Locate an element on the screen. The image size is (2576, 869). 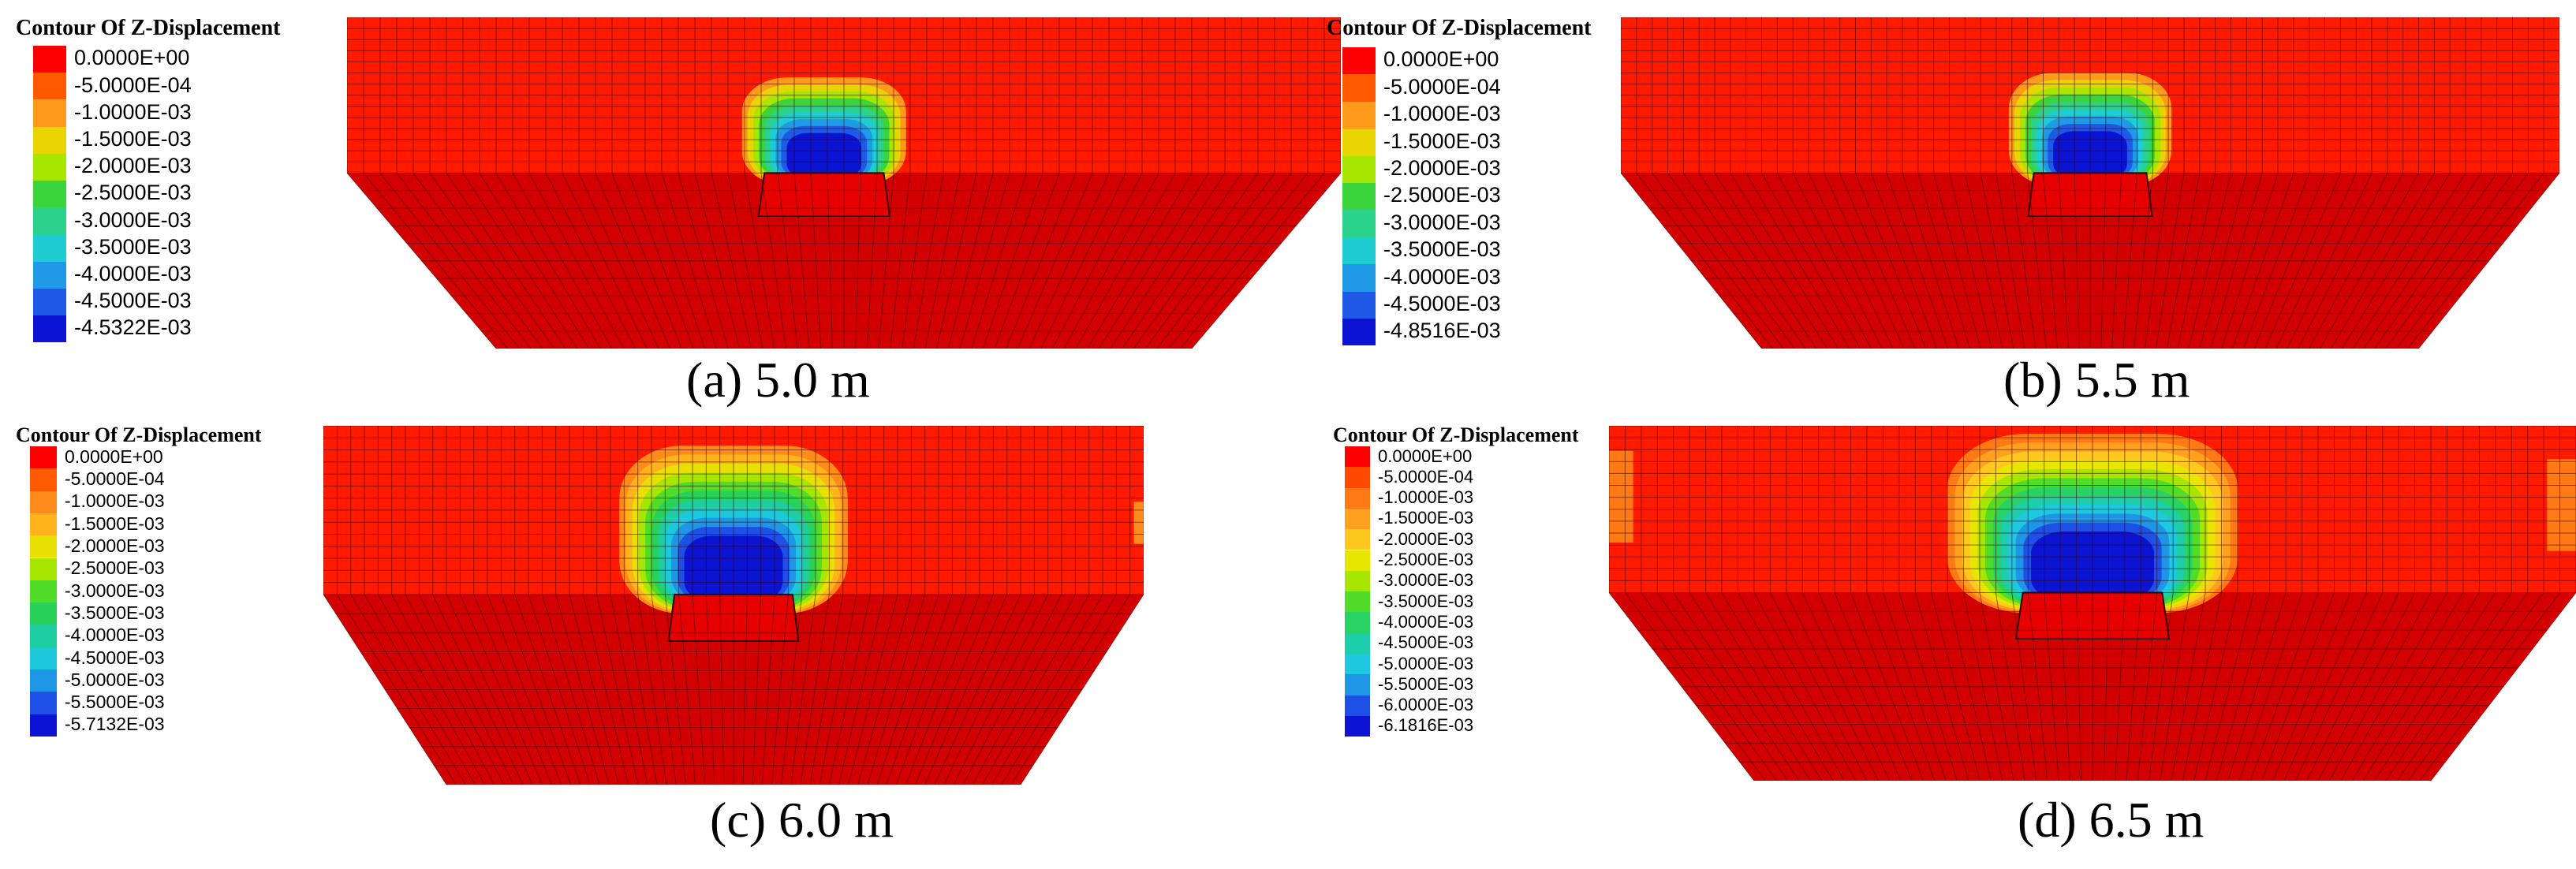
panel-caption: (d) 6.5 m is located at coordinates (2111, 820).